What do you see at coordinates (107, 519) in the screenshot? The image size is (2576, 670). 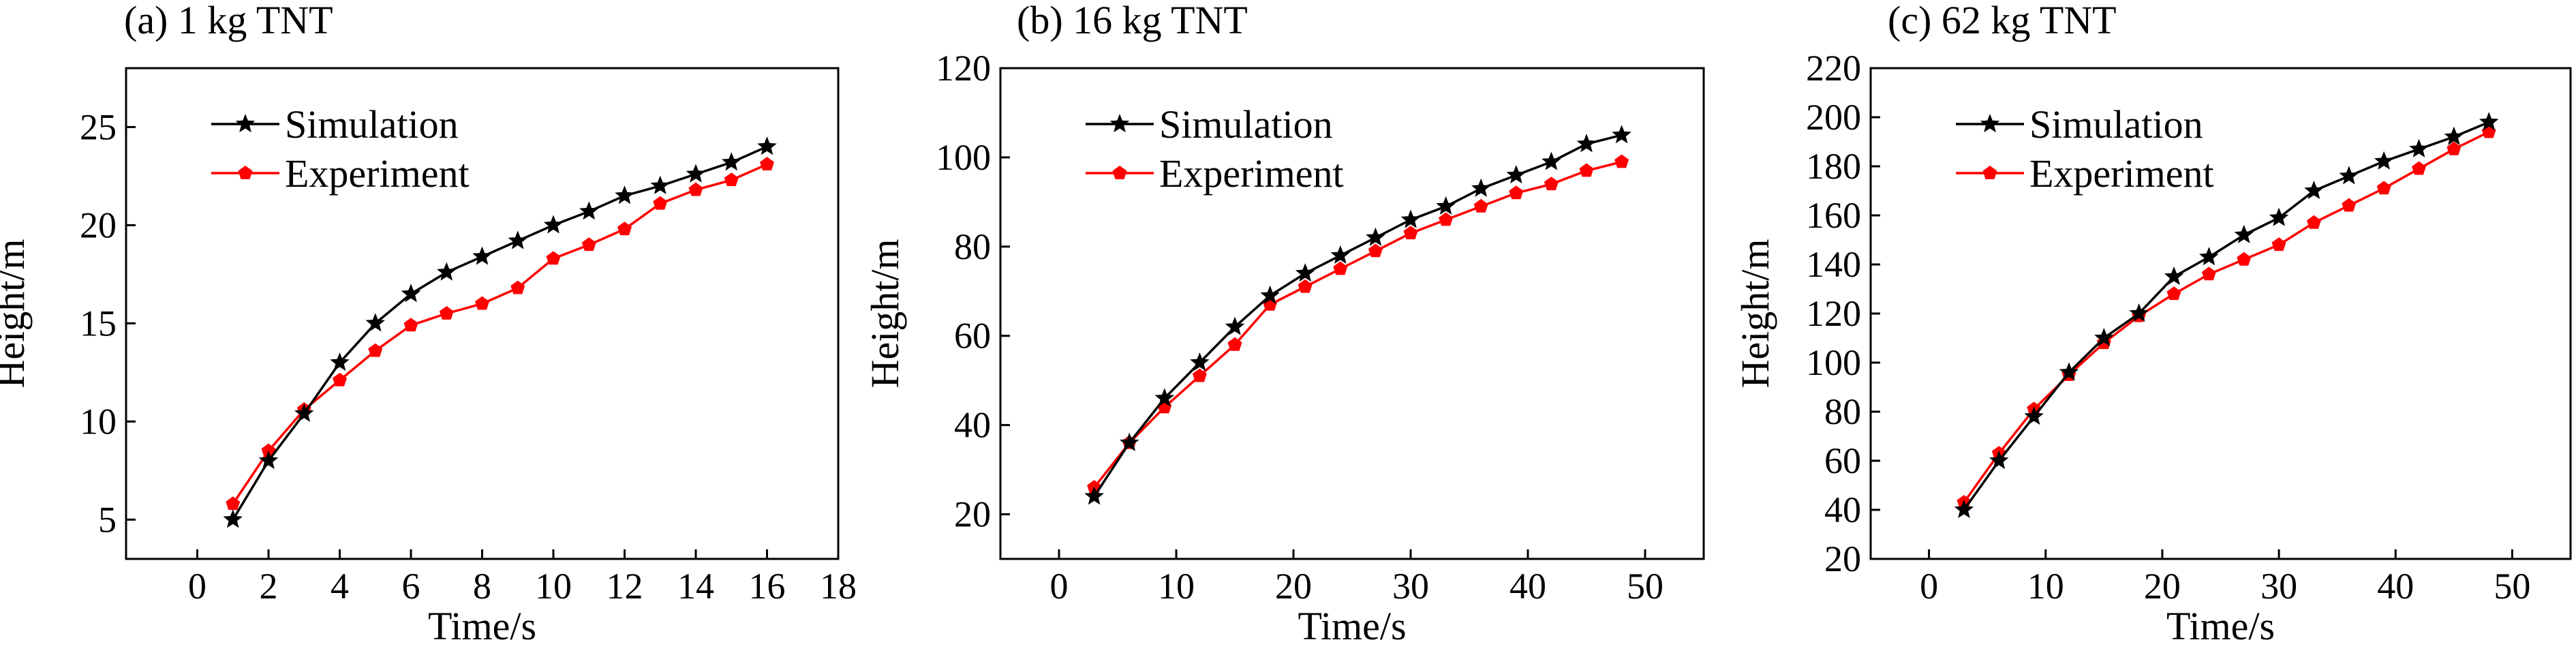 I see `y-tick-label: 5` at bounding box center [107, 519].